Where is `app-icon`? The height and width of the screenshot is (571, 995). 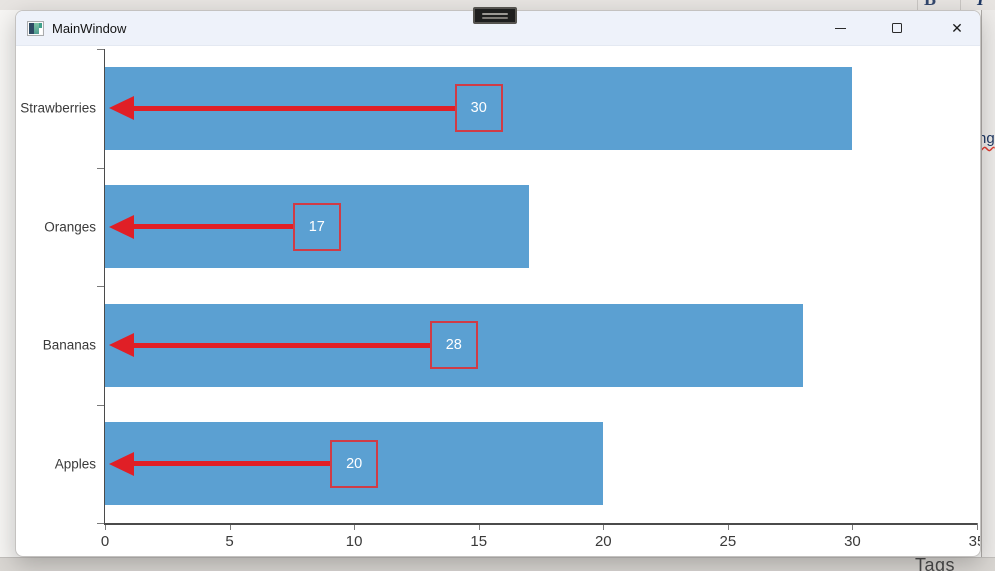 app-icon is located at coordinates (35, 28).